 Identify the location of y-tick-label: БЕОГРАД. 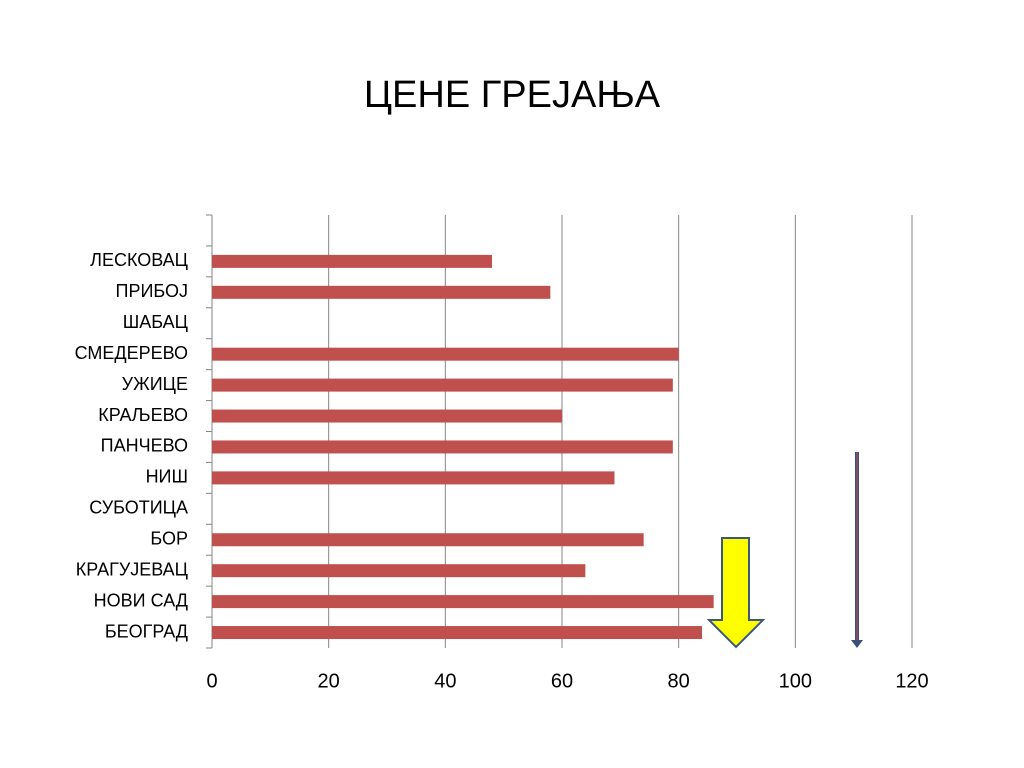
(146, 631).